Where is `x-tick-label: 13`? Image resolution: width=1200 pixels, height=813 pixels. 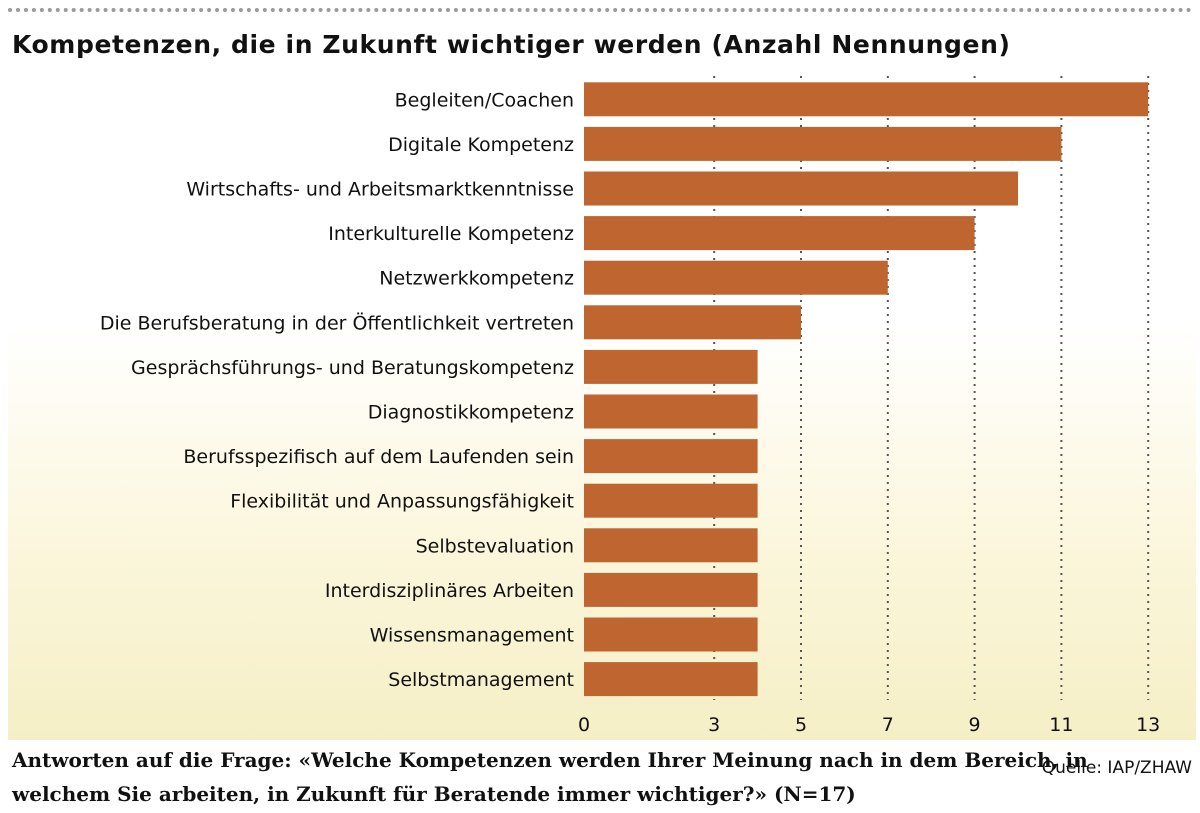
x-tick-label: 13 is located at coordinates (1148, 725).